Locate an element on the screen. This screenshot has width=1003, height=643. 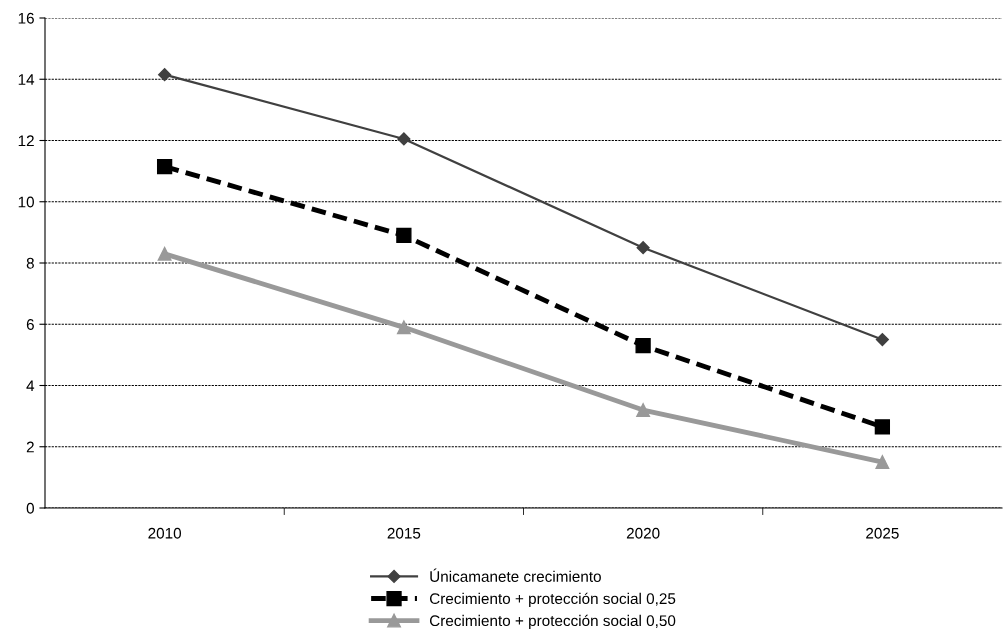
x-tick-label: 2020 is located at coordinates (643, 533).